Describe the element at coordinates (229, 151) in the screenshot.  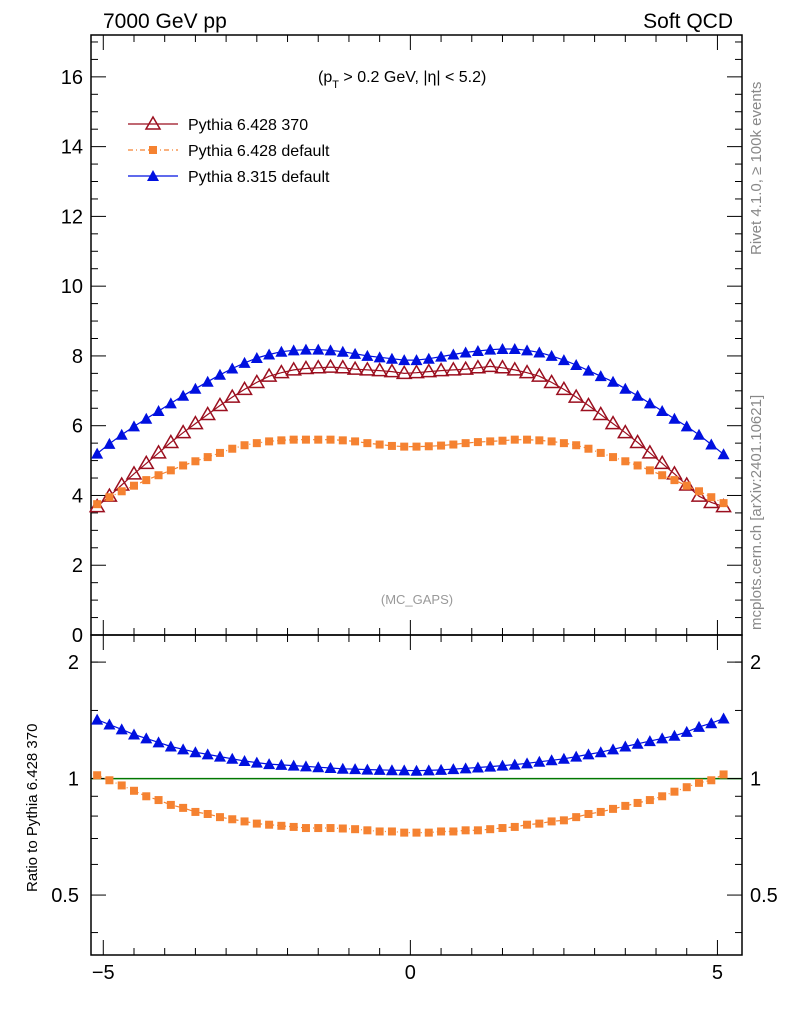
I see `legend-entry-p6-default: Pythia 6.428 default` at that location.